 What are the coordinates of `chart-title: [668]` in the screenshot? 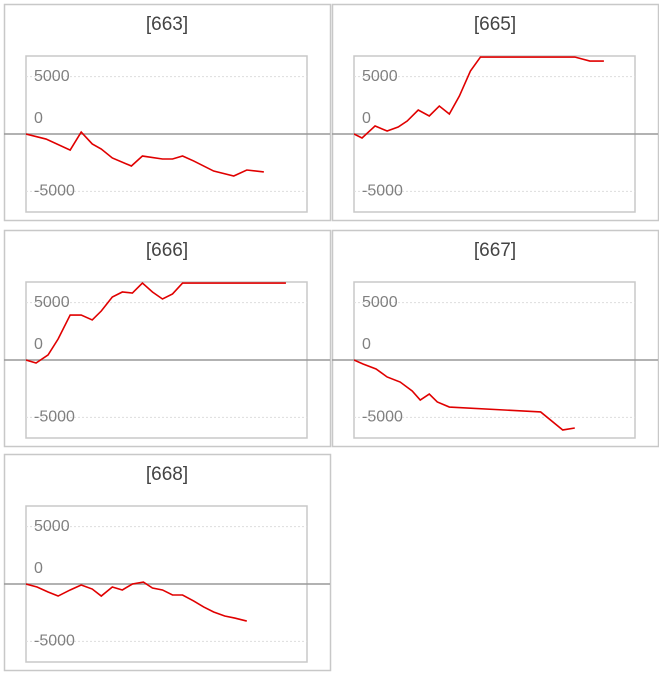 It's located at (167, 474).